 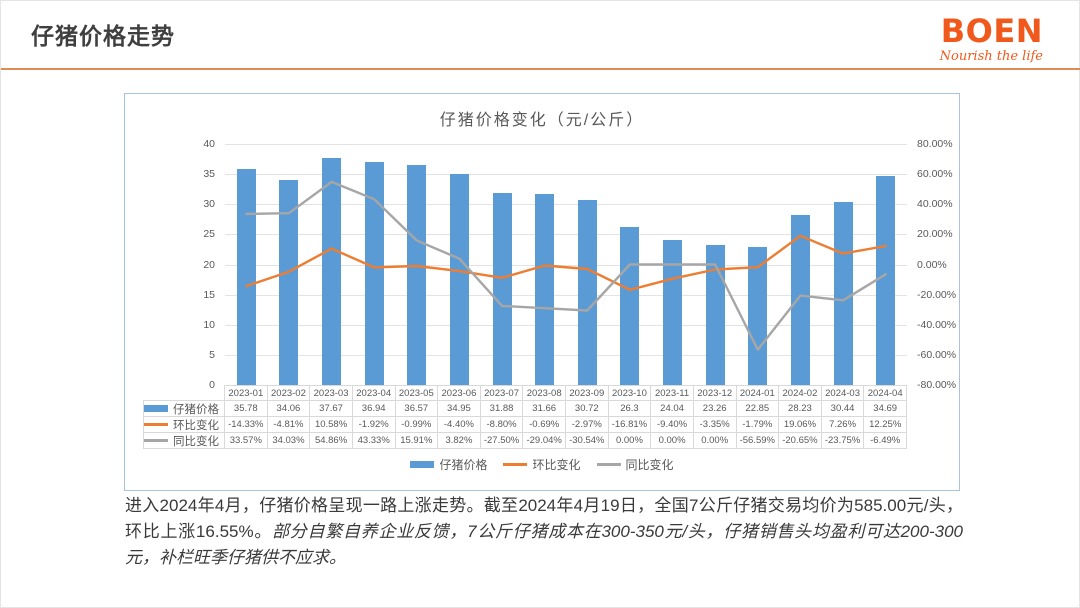 I want to click on table-month-header: 2023-12, so click(x=715, y=393).